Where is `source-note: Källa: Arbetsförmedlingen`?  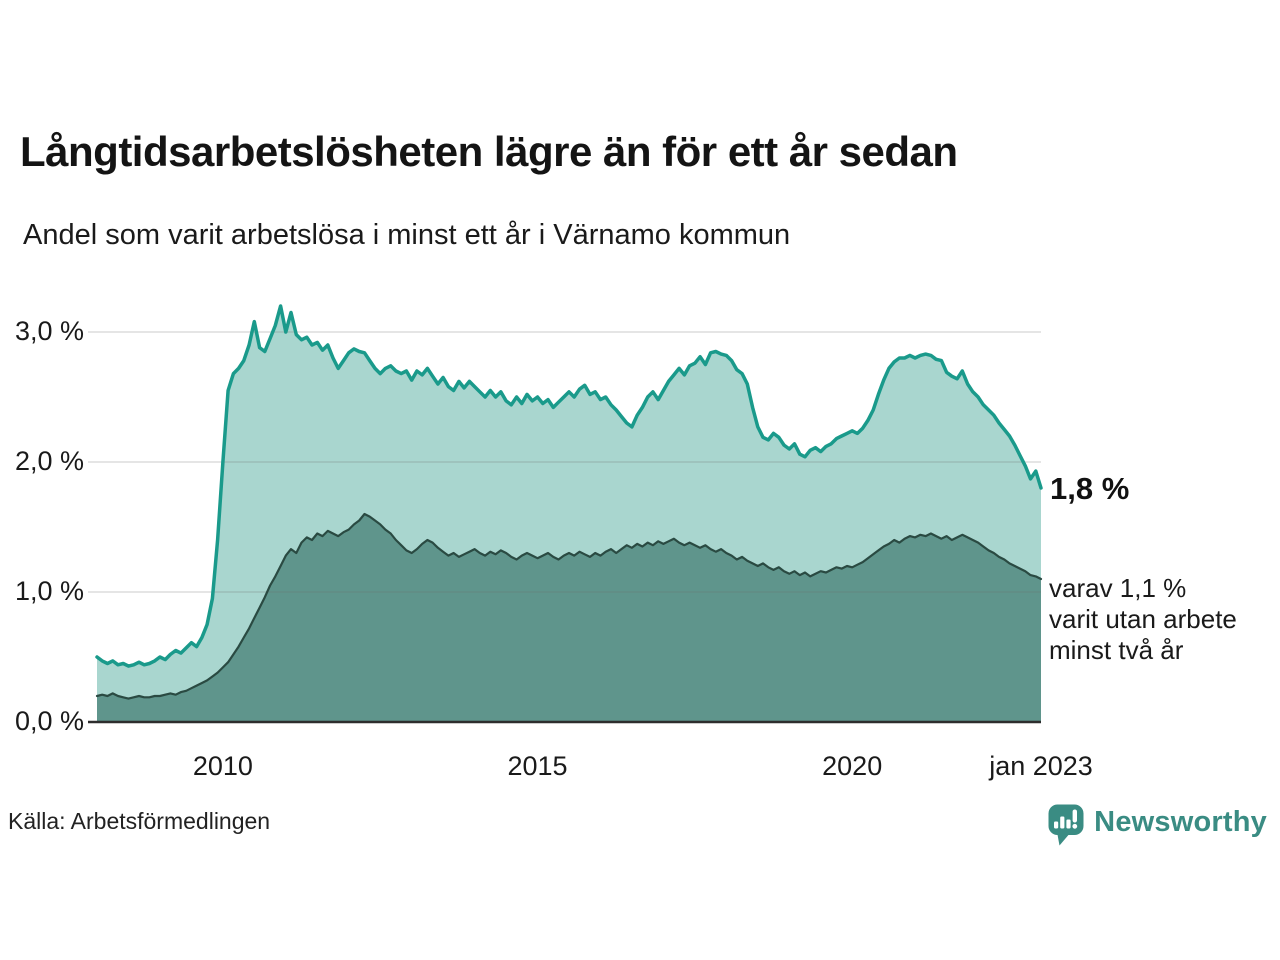
source-note: Källa: Arbetsförmedlingen is located at coordinates (139, 821).